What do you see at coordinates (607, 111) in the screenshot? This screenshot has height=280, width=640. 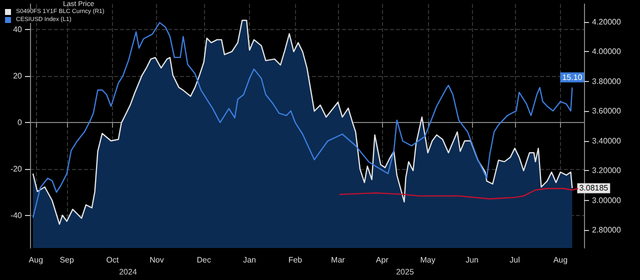 I see `y2-tick-label: 3.60000` at bounding box center [607, 111].